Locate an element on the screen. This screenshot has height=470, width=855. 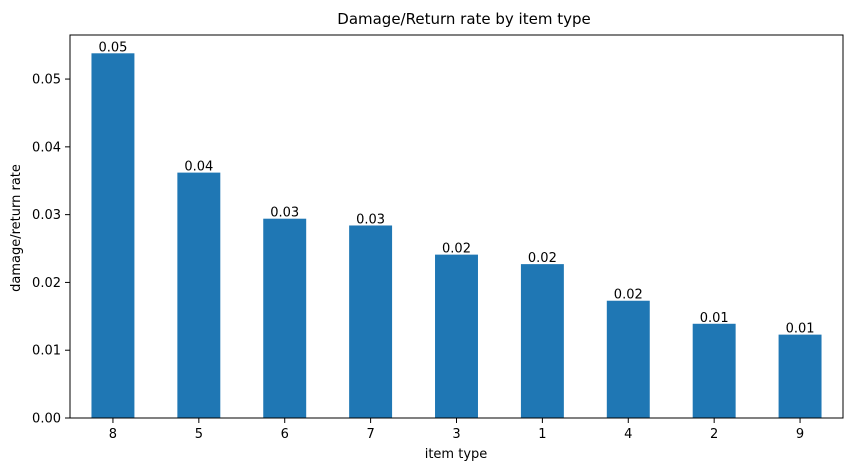
data-label-1: 0.02 is located at coordinates (542, 258).